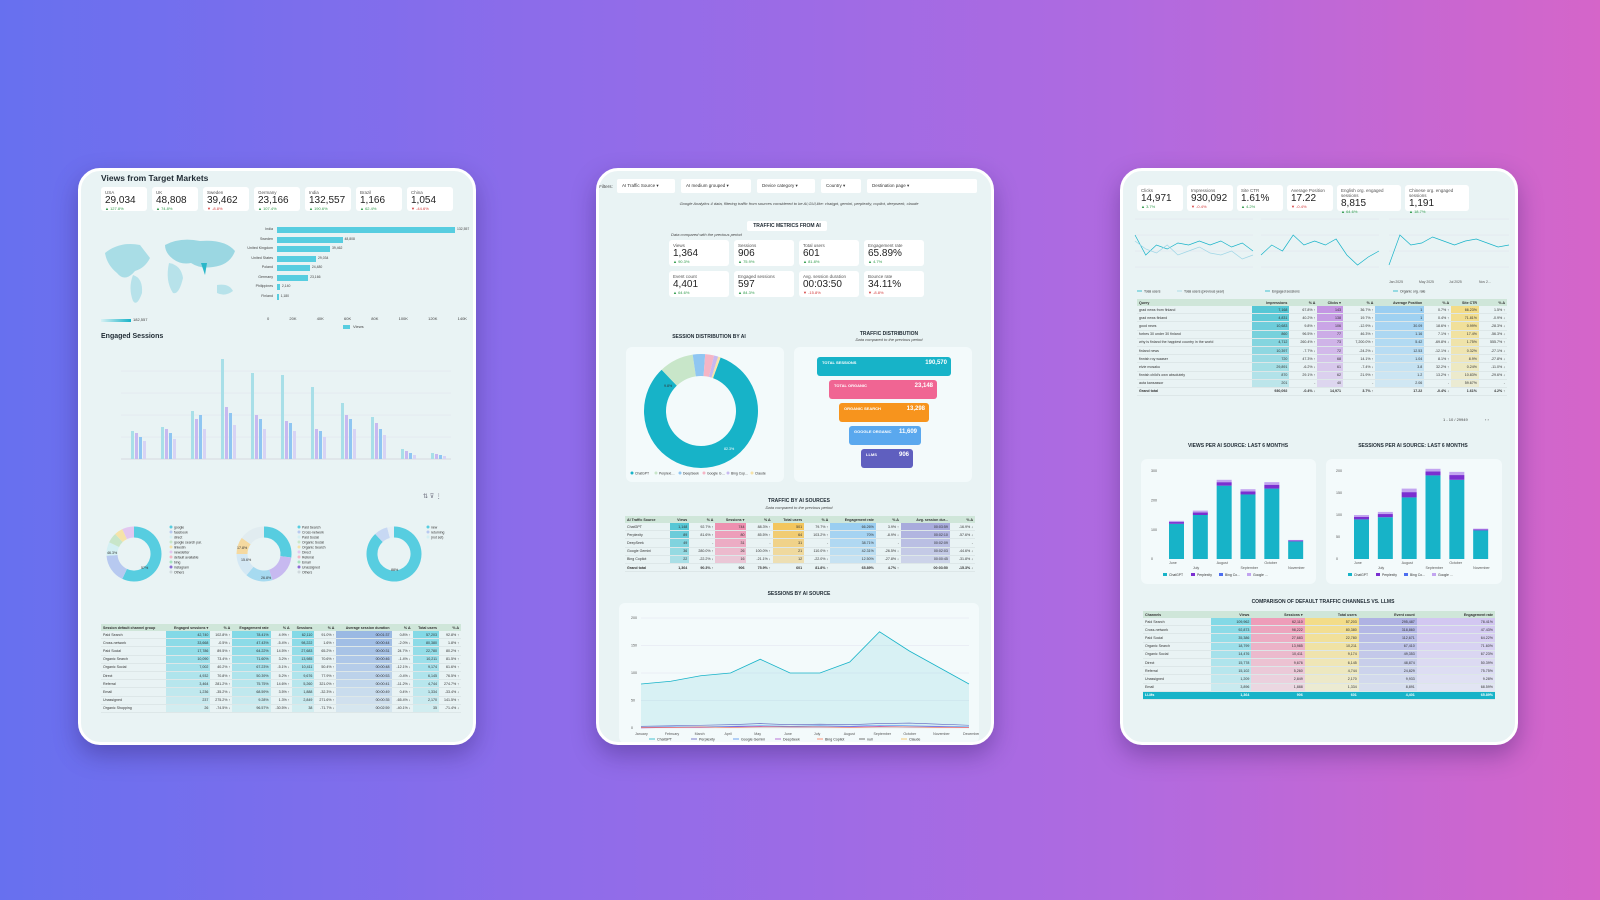 The width and height of the screenshot is (1600, 900). Describe the element at coordinates (358, 326) in the screenshot. I see `legend-label: Views` at that location.